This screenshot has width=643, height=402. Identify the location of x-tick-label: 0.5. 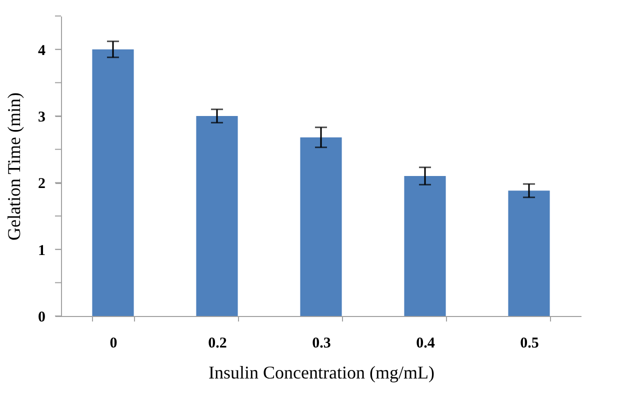
(529, 344).